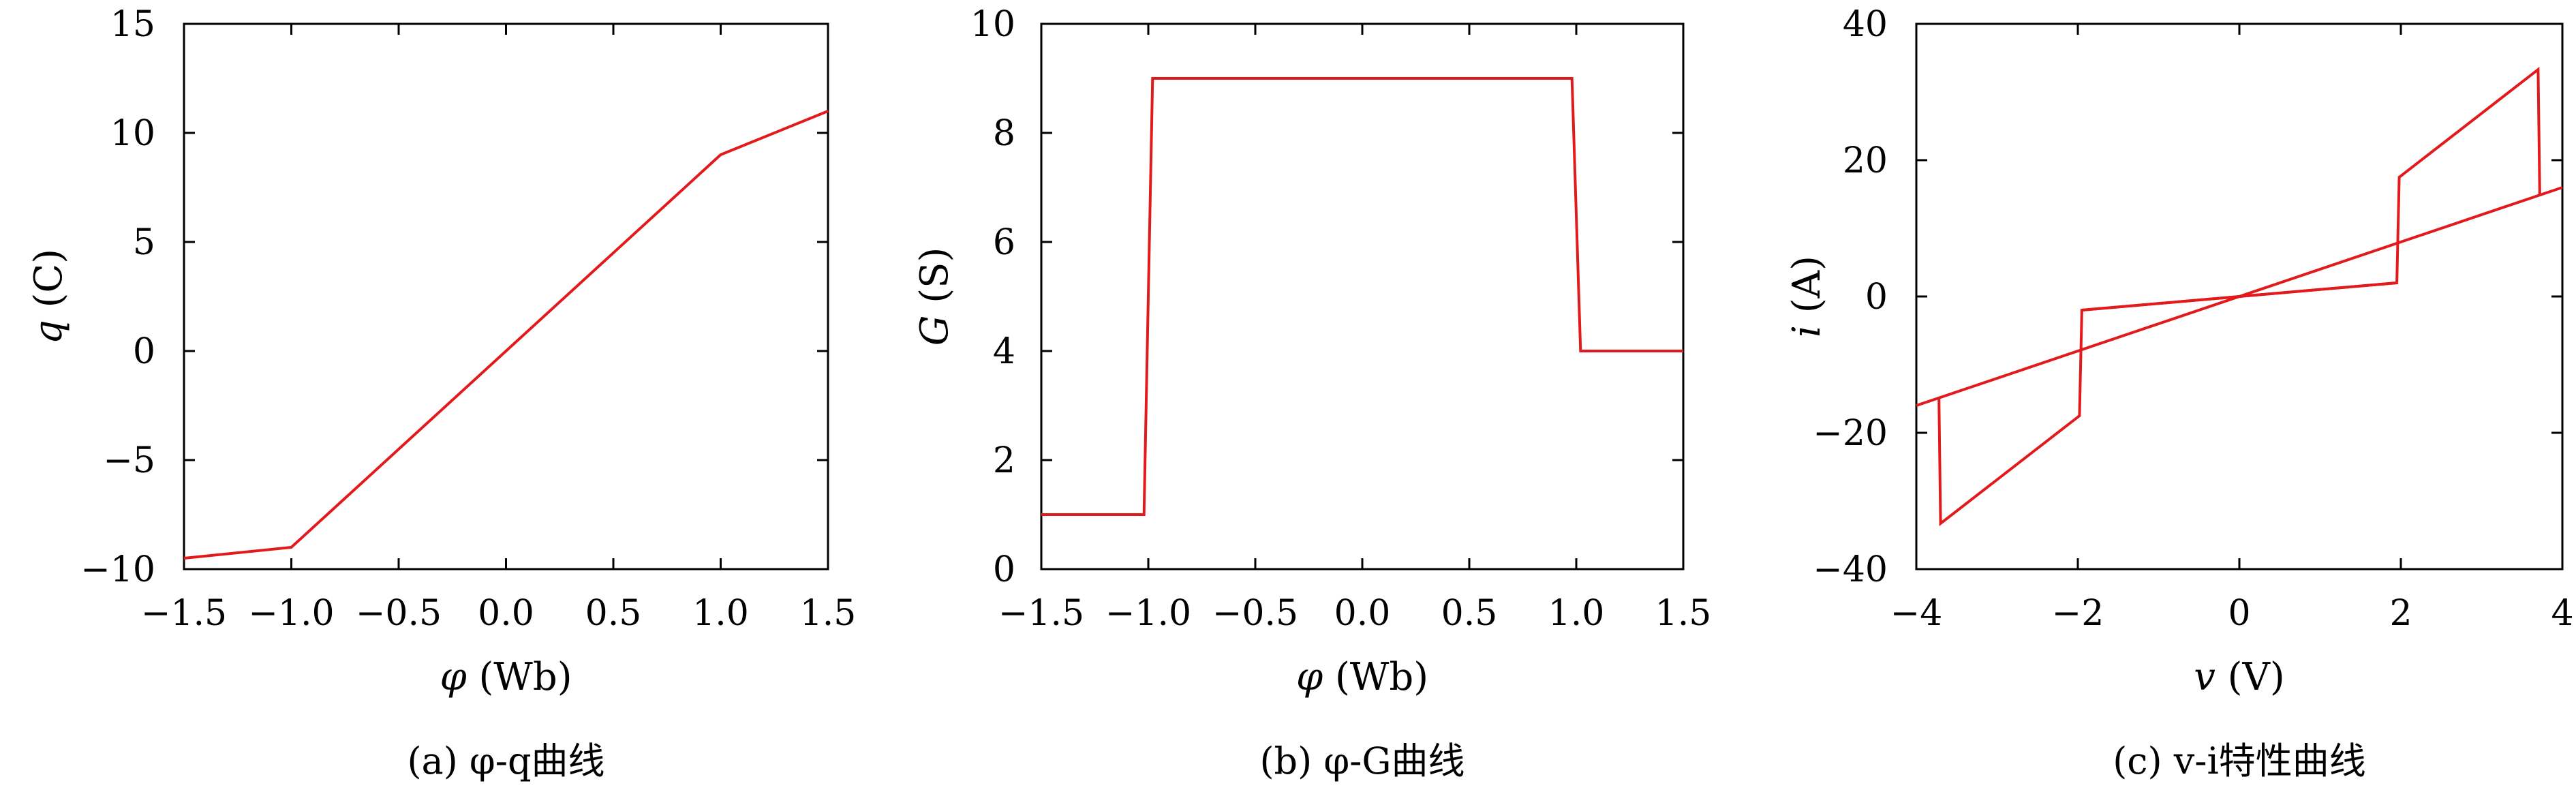 Image resolution: width=2576 pixels, height=792 pixels. What do you see at coordinates (992, 24) in the screenshot?
I see `panel-b-y-tick-label: 10` at bounding box center [992, 24].